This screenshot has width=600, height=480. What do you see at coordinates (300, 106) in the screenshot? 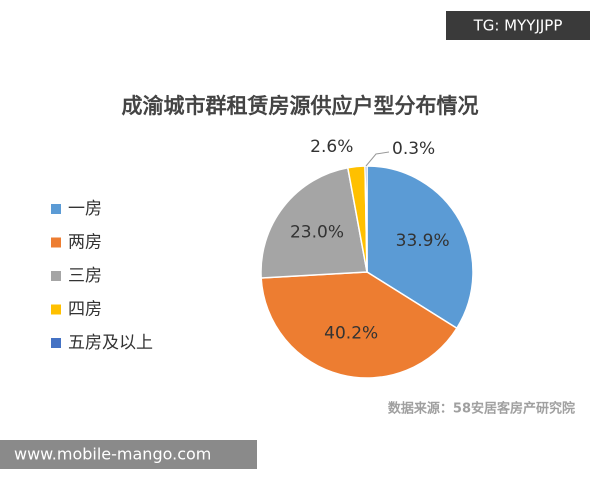
I see `chart-title: 成渝城市群租赁房源供应户型分布情况` at bounding box center [300, 106].